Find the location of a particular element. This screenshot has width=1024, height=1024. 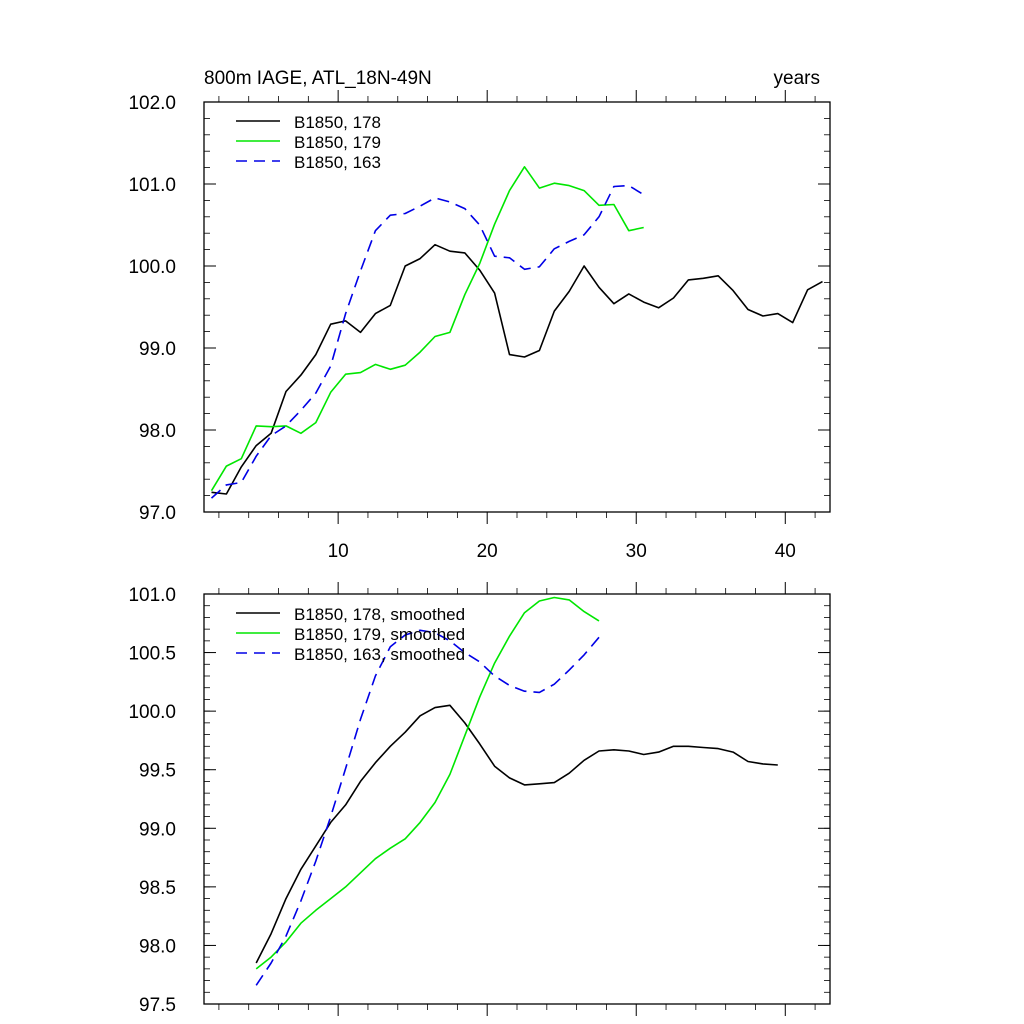

y-tick-label: 97.0 is located at coordinates (157, 513).